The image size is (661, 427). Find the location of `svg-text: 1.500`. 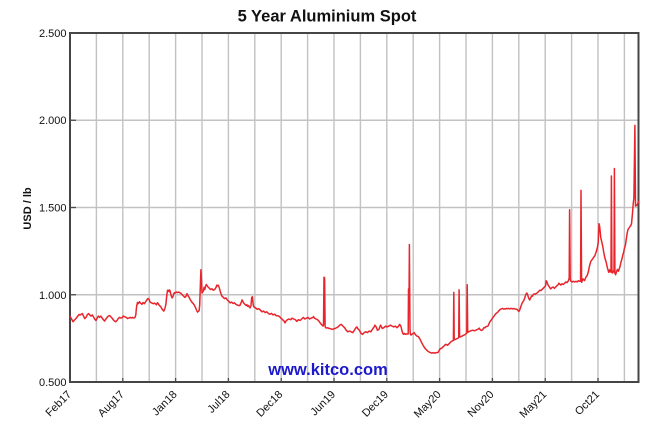

svg-text: 1.500 is located at coordinates (53, 209).